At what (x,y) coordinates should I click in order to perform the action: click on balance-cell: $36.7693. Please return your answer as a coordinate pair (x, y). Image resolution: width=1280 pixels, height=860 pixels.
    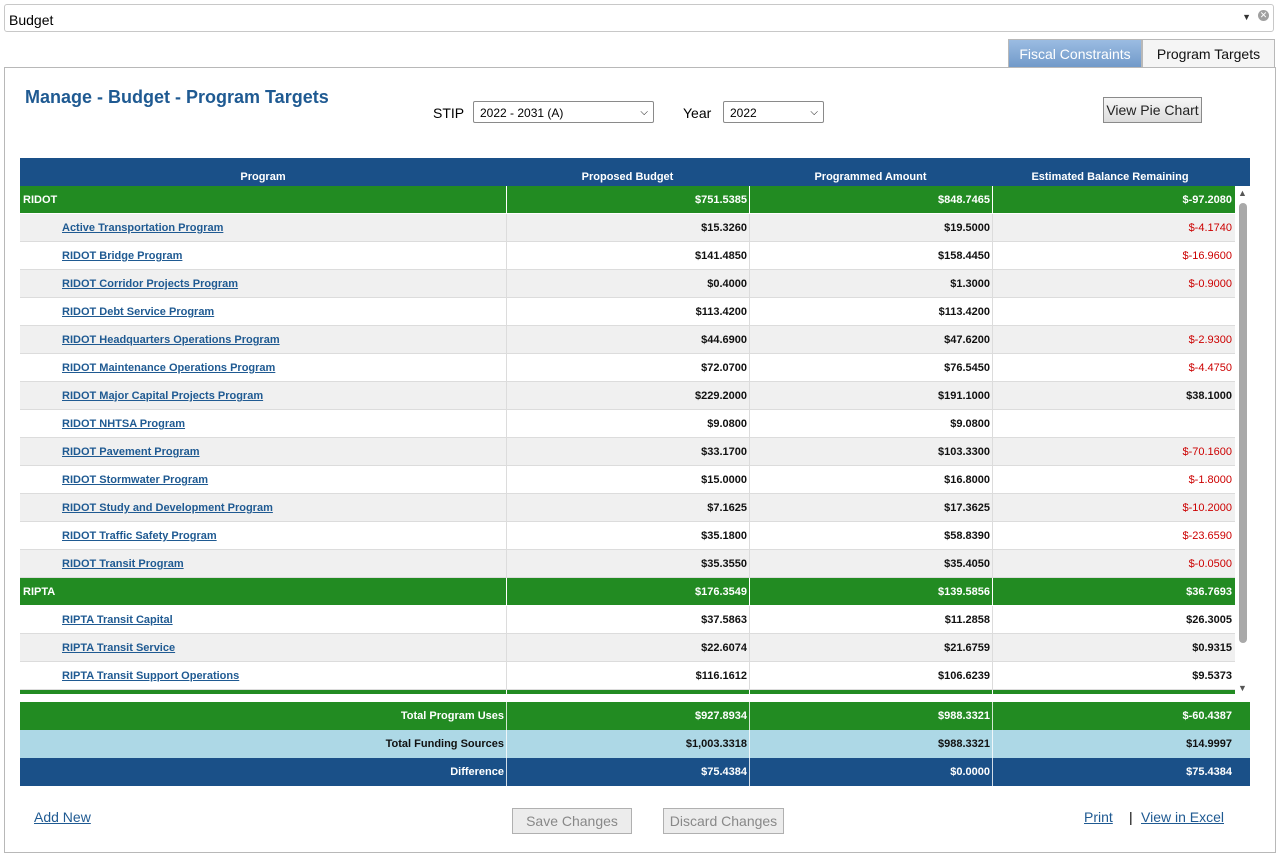
    Looking at the image, I should click on (1113, 592).